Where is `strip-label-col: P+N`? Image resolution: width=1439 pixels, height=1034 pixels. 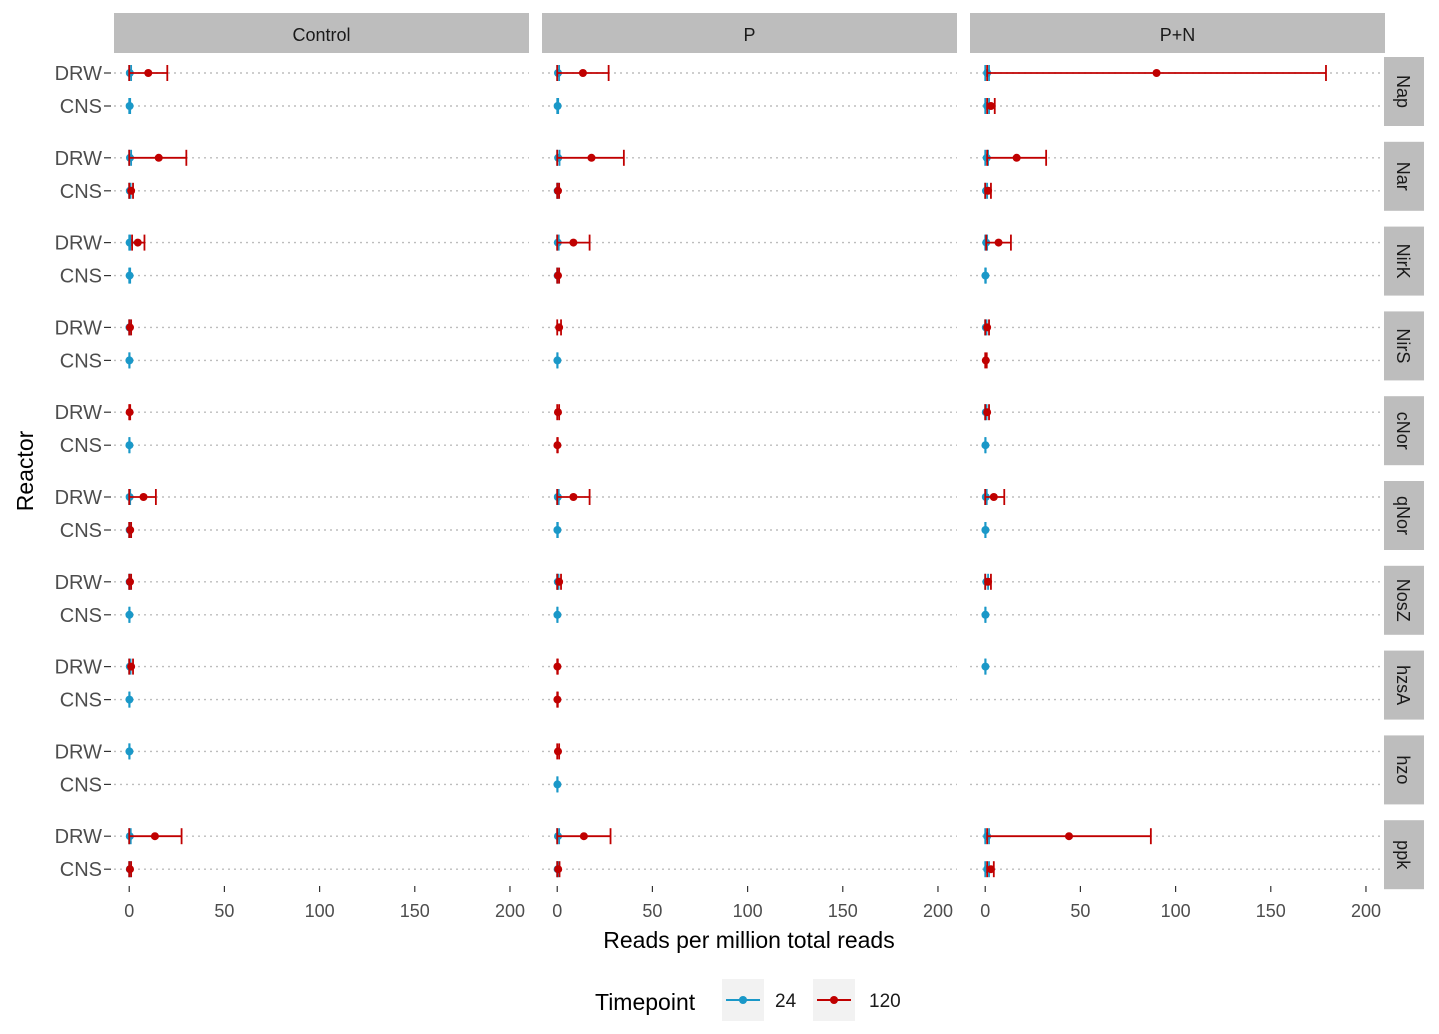 strip-label-col: P+N is located at coordinates (1178, 35).